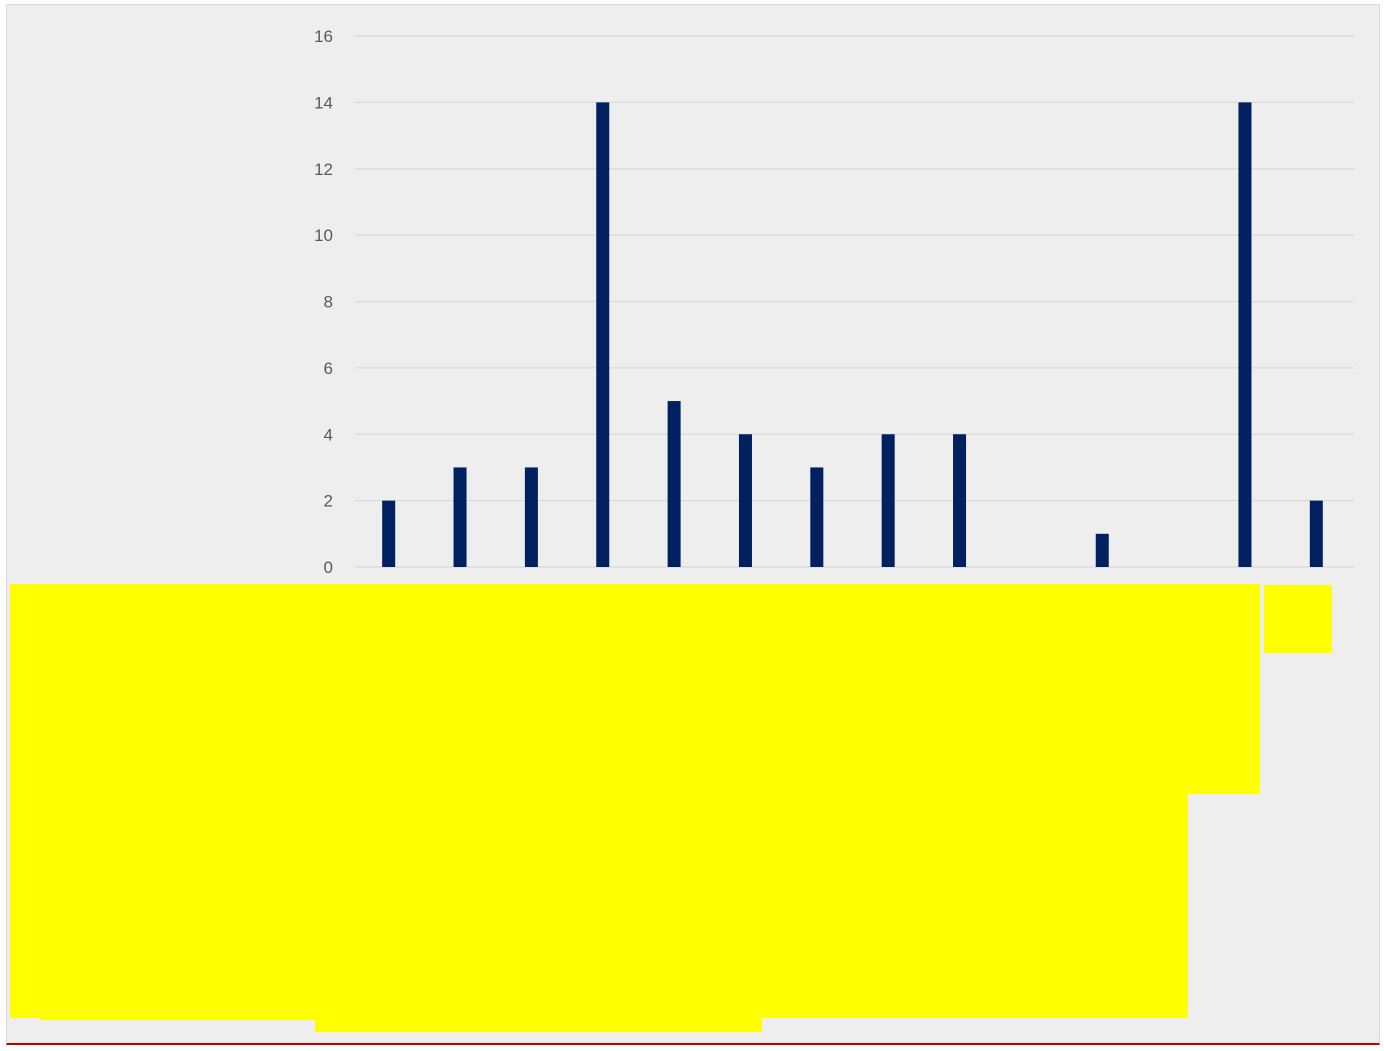  I want to click on y-tick-label-14: 14, so click(323, 102).